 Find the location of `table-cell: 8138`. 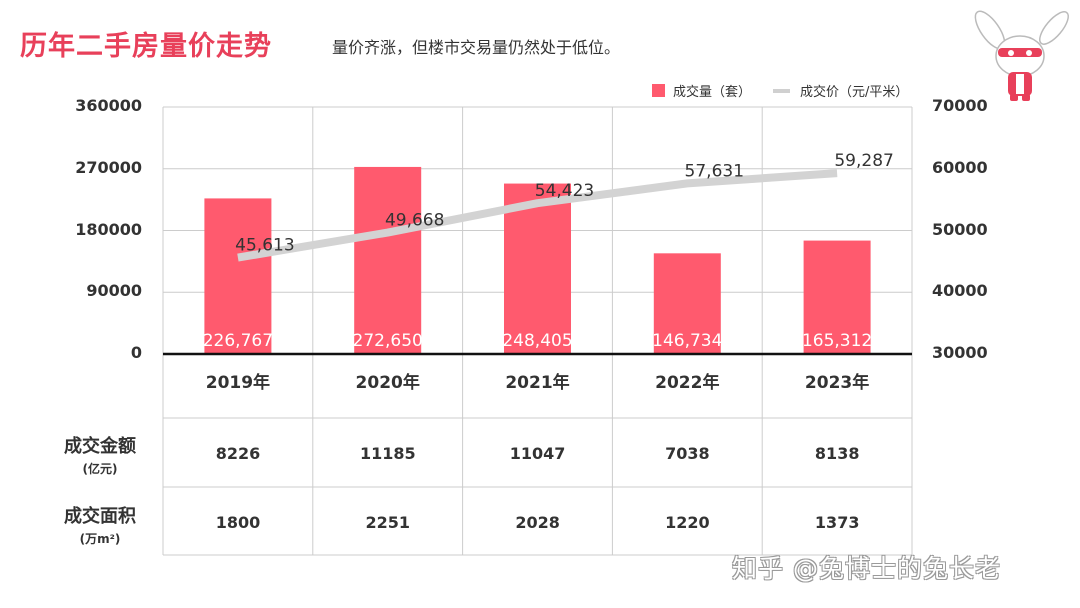

table-cell: 8138 is located at coordinates (837, 453).